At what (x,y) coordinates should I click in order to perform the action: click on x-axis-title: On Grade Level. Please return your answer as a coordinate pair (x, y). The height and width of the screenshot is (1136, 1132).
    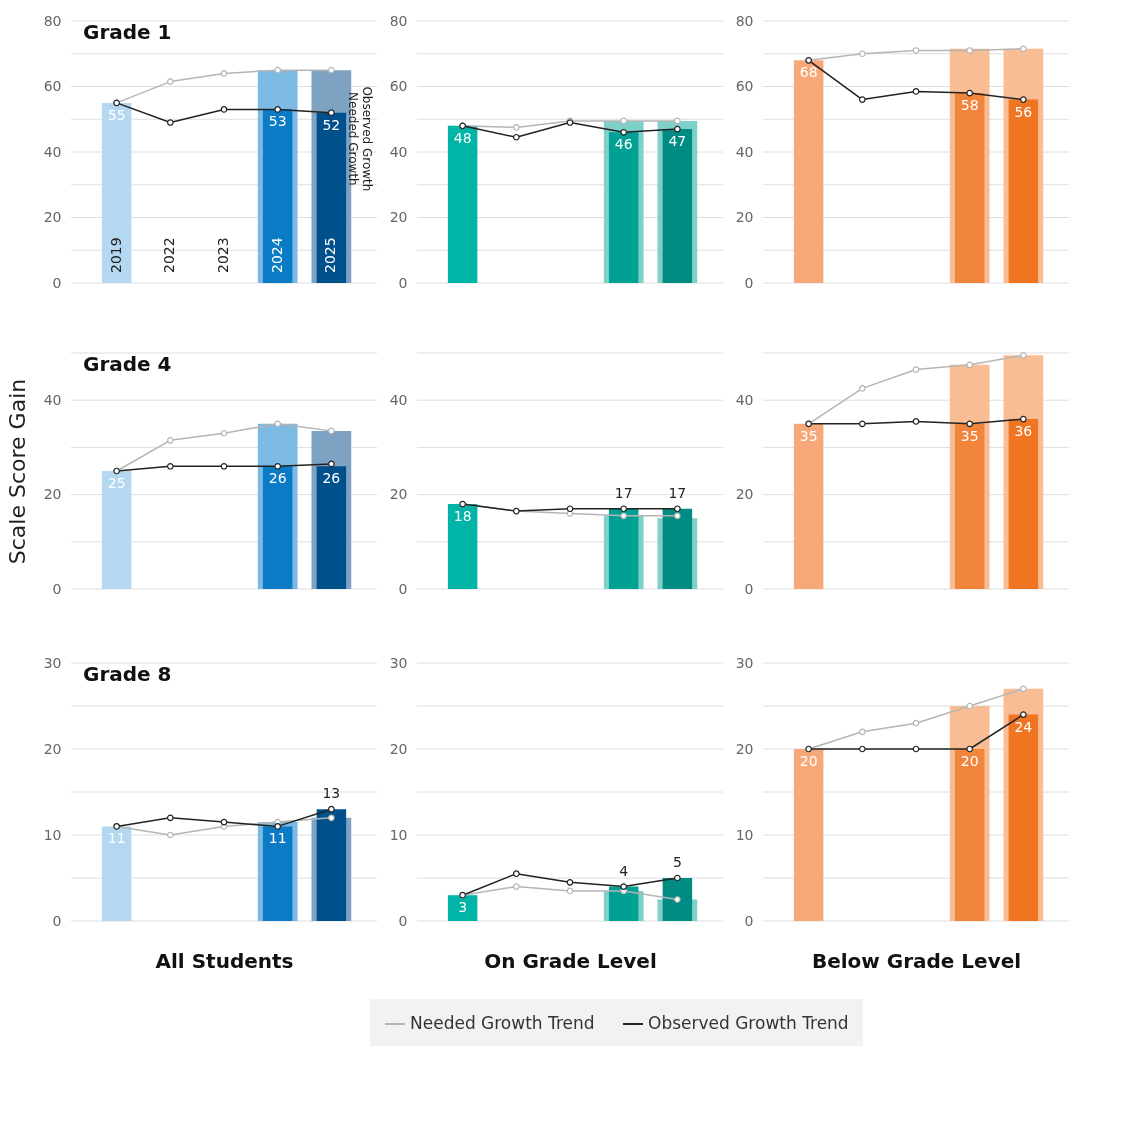
    Looking at the image, I should click on (570, 960).